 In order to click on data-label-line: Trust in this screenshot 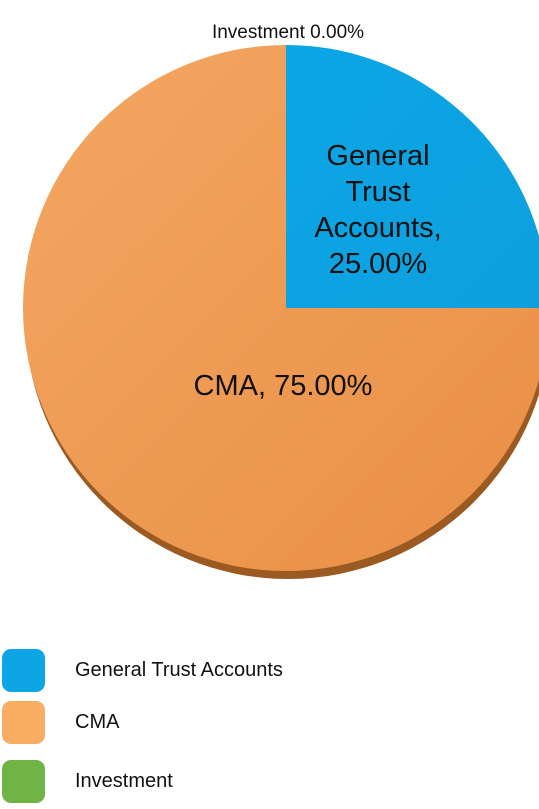, I will do `click(378, 192)`.